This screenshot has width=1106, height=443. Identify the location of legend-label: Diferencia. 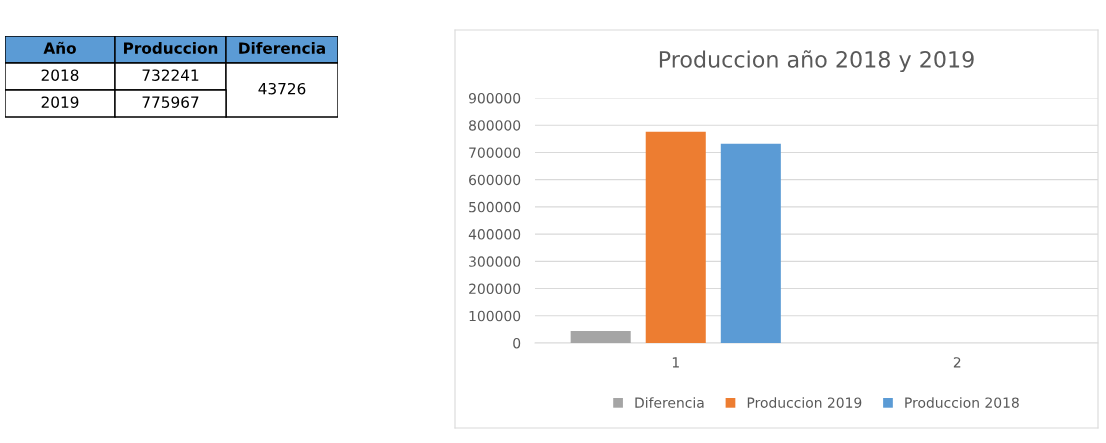
(669, 402).